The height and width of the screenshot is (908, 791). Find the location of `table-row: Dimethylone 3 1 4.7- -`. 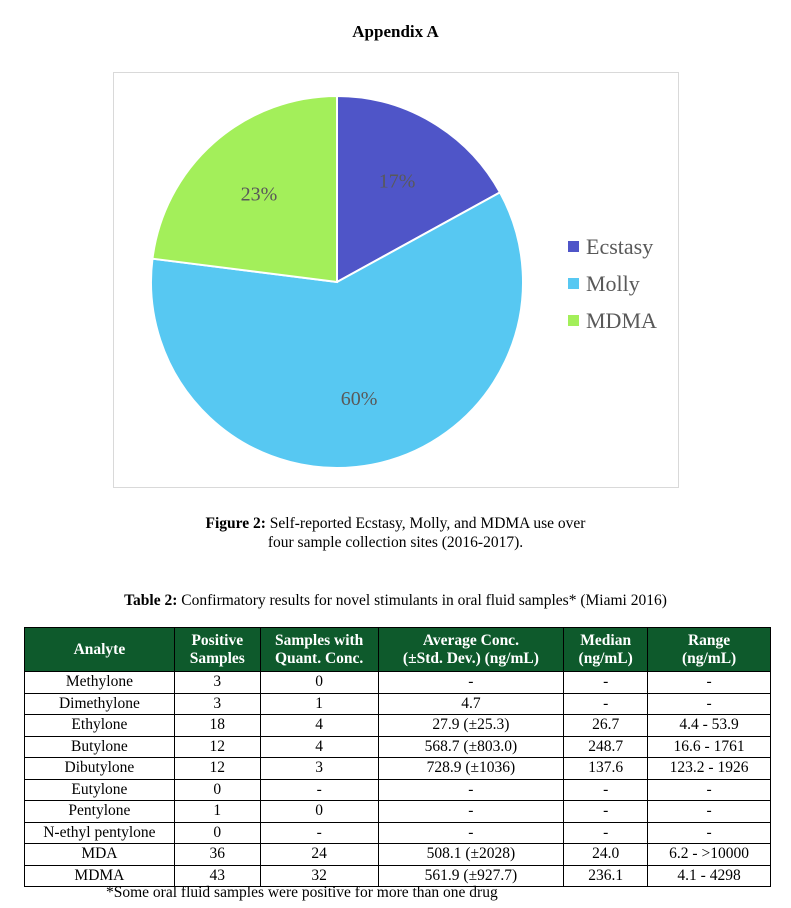

table-row: Dimethylone 3 1 4.7- - is located at coordinates (397, 703).